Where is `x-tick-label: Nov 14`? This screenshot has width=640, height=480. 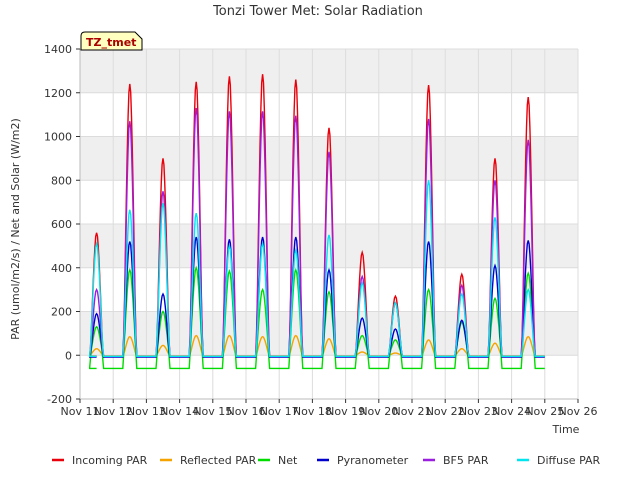
x-tick-label: Nov 14 is located at coordinates (179, 411).